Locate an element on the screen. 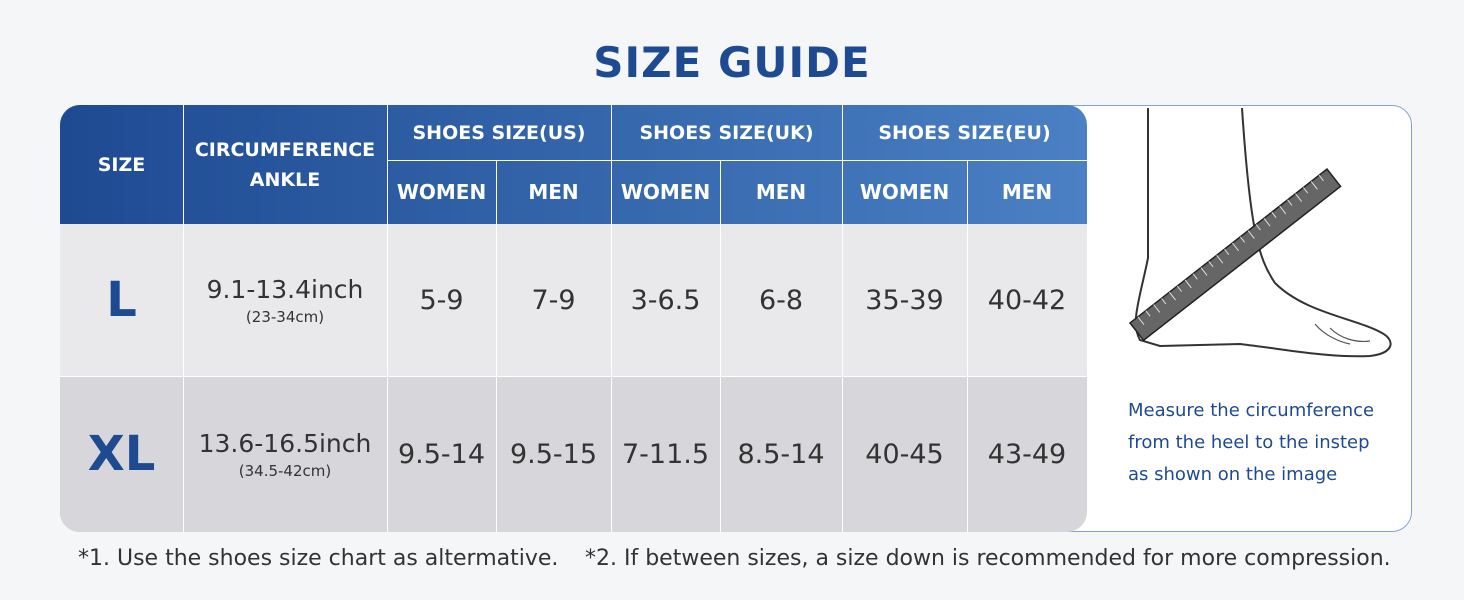  header-cell: SIZE is located at coordinates (121, 164).